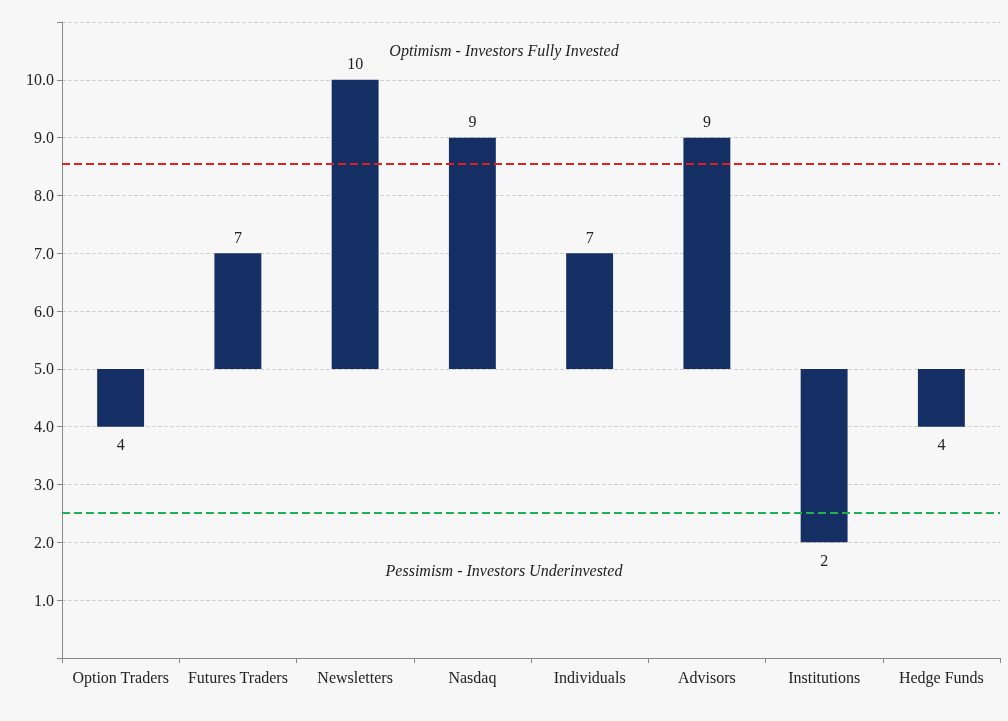 The image size is (1008, 721). What do you see at coordinates (355, 677) in the screenshot?
I see `x-tick-label: Newsletters` at bounding box center [355, 677].